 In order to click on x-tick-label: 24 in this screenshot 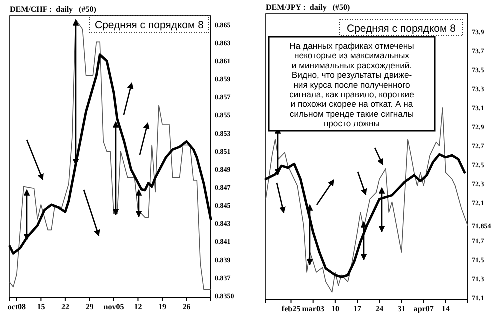, I will do `click(380, 309)`.